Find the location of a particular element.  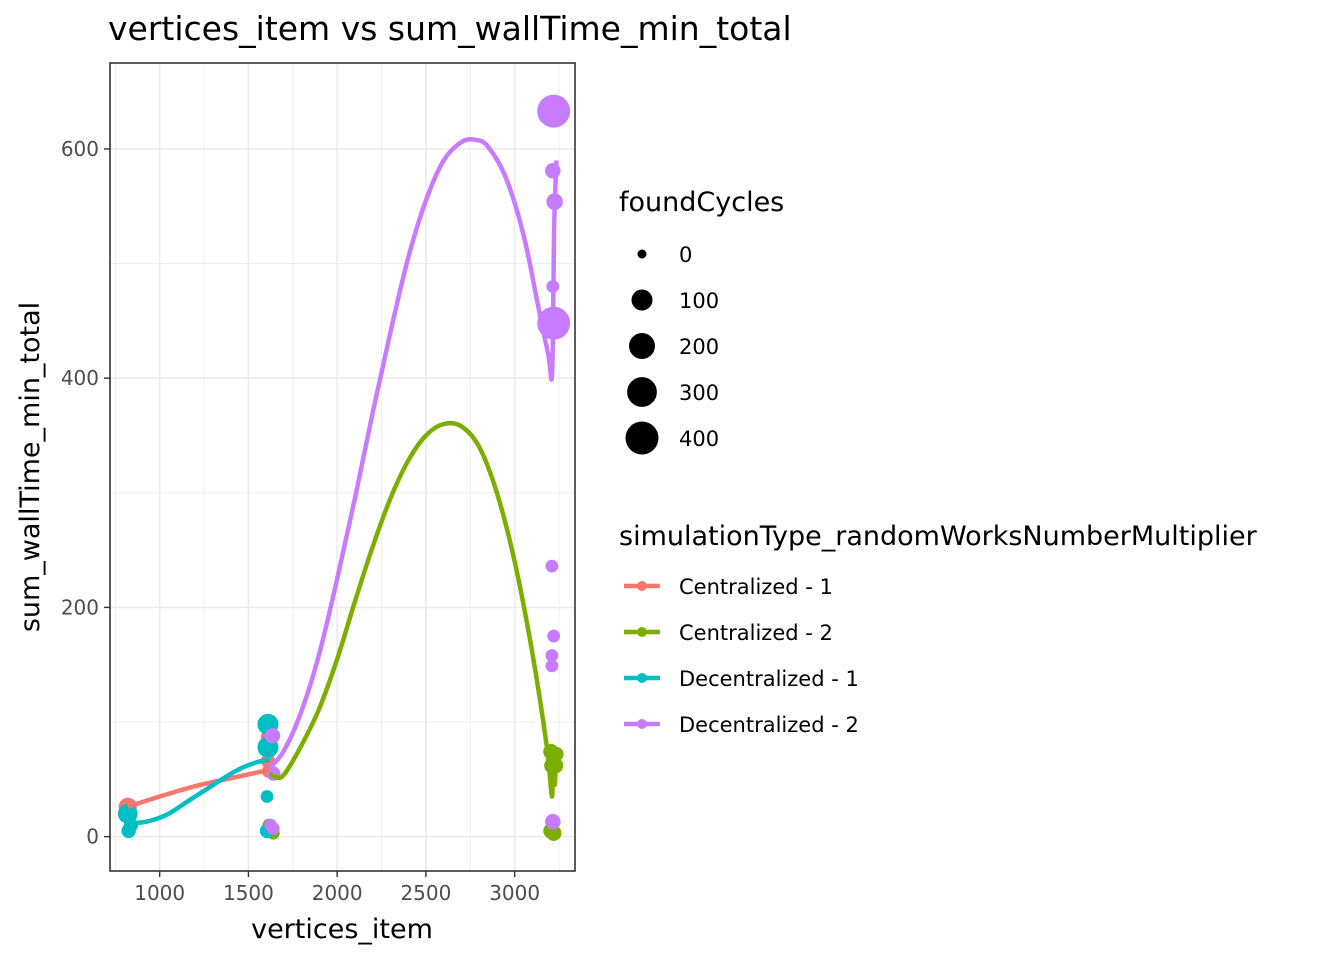

color-legend-label: Centralized - 1 is located at coordinates (756, 587).